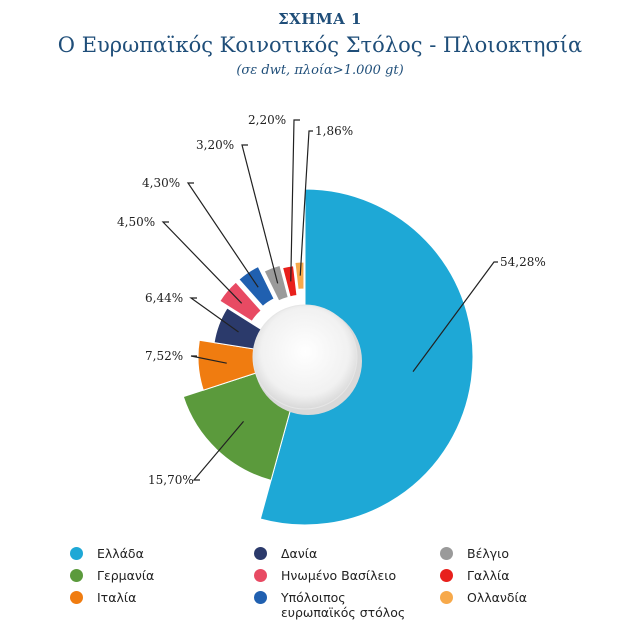 The height and width of the screenshot is (642, 640). What do you see at coordinates (305, 357) in the screenshot?
I see `center-hole` at bounding box center [305, 357].